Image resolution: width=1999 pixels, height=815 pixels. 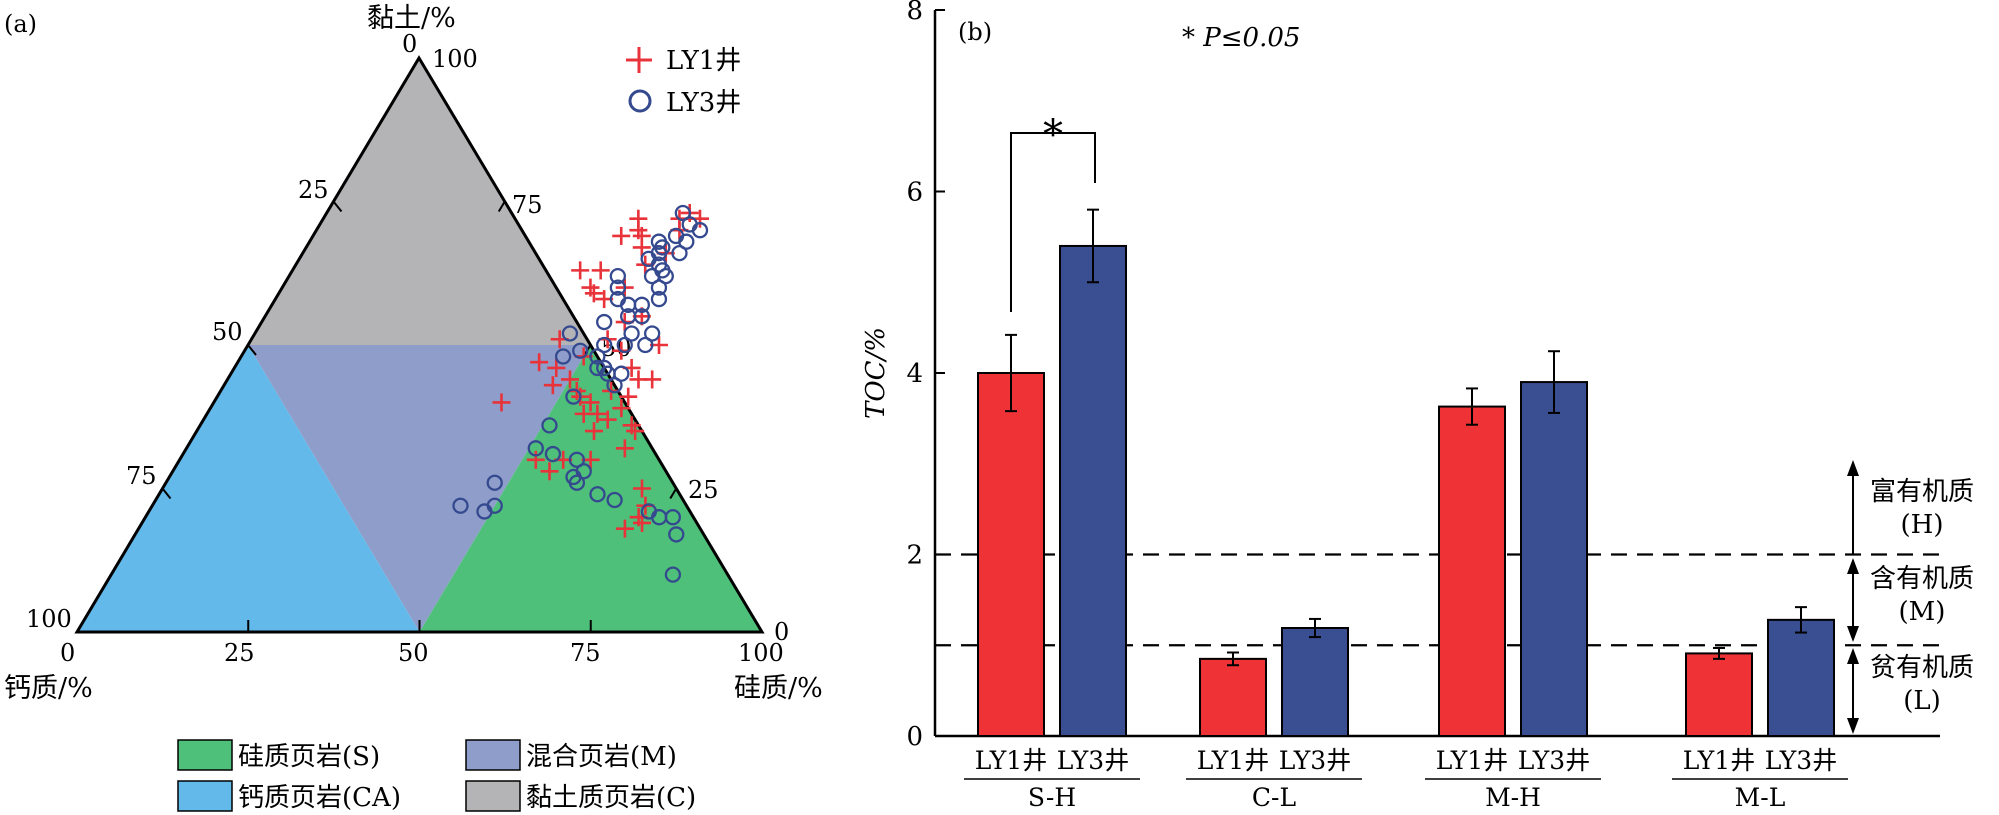 What do you see at coordinates (1052, 797) in the screenshot?
I see `group-label: S-H` at bounding box center [1052, 797].